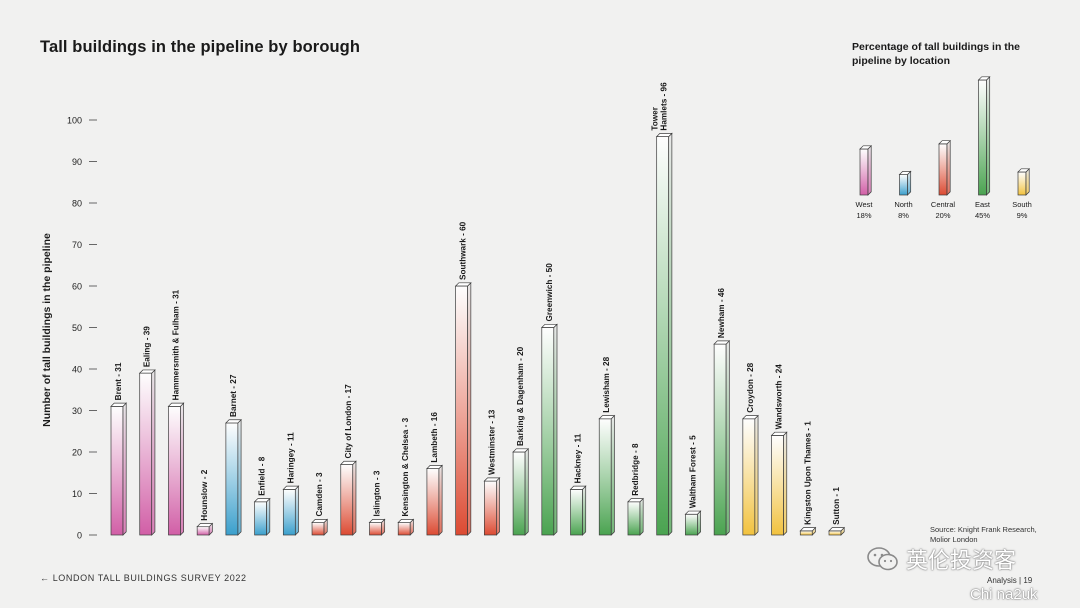 The height and width of the screenshot is (608, 1080). I want to click on bar-label-ealing-39: Ealing - 39, so click(147, 346).